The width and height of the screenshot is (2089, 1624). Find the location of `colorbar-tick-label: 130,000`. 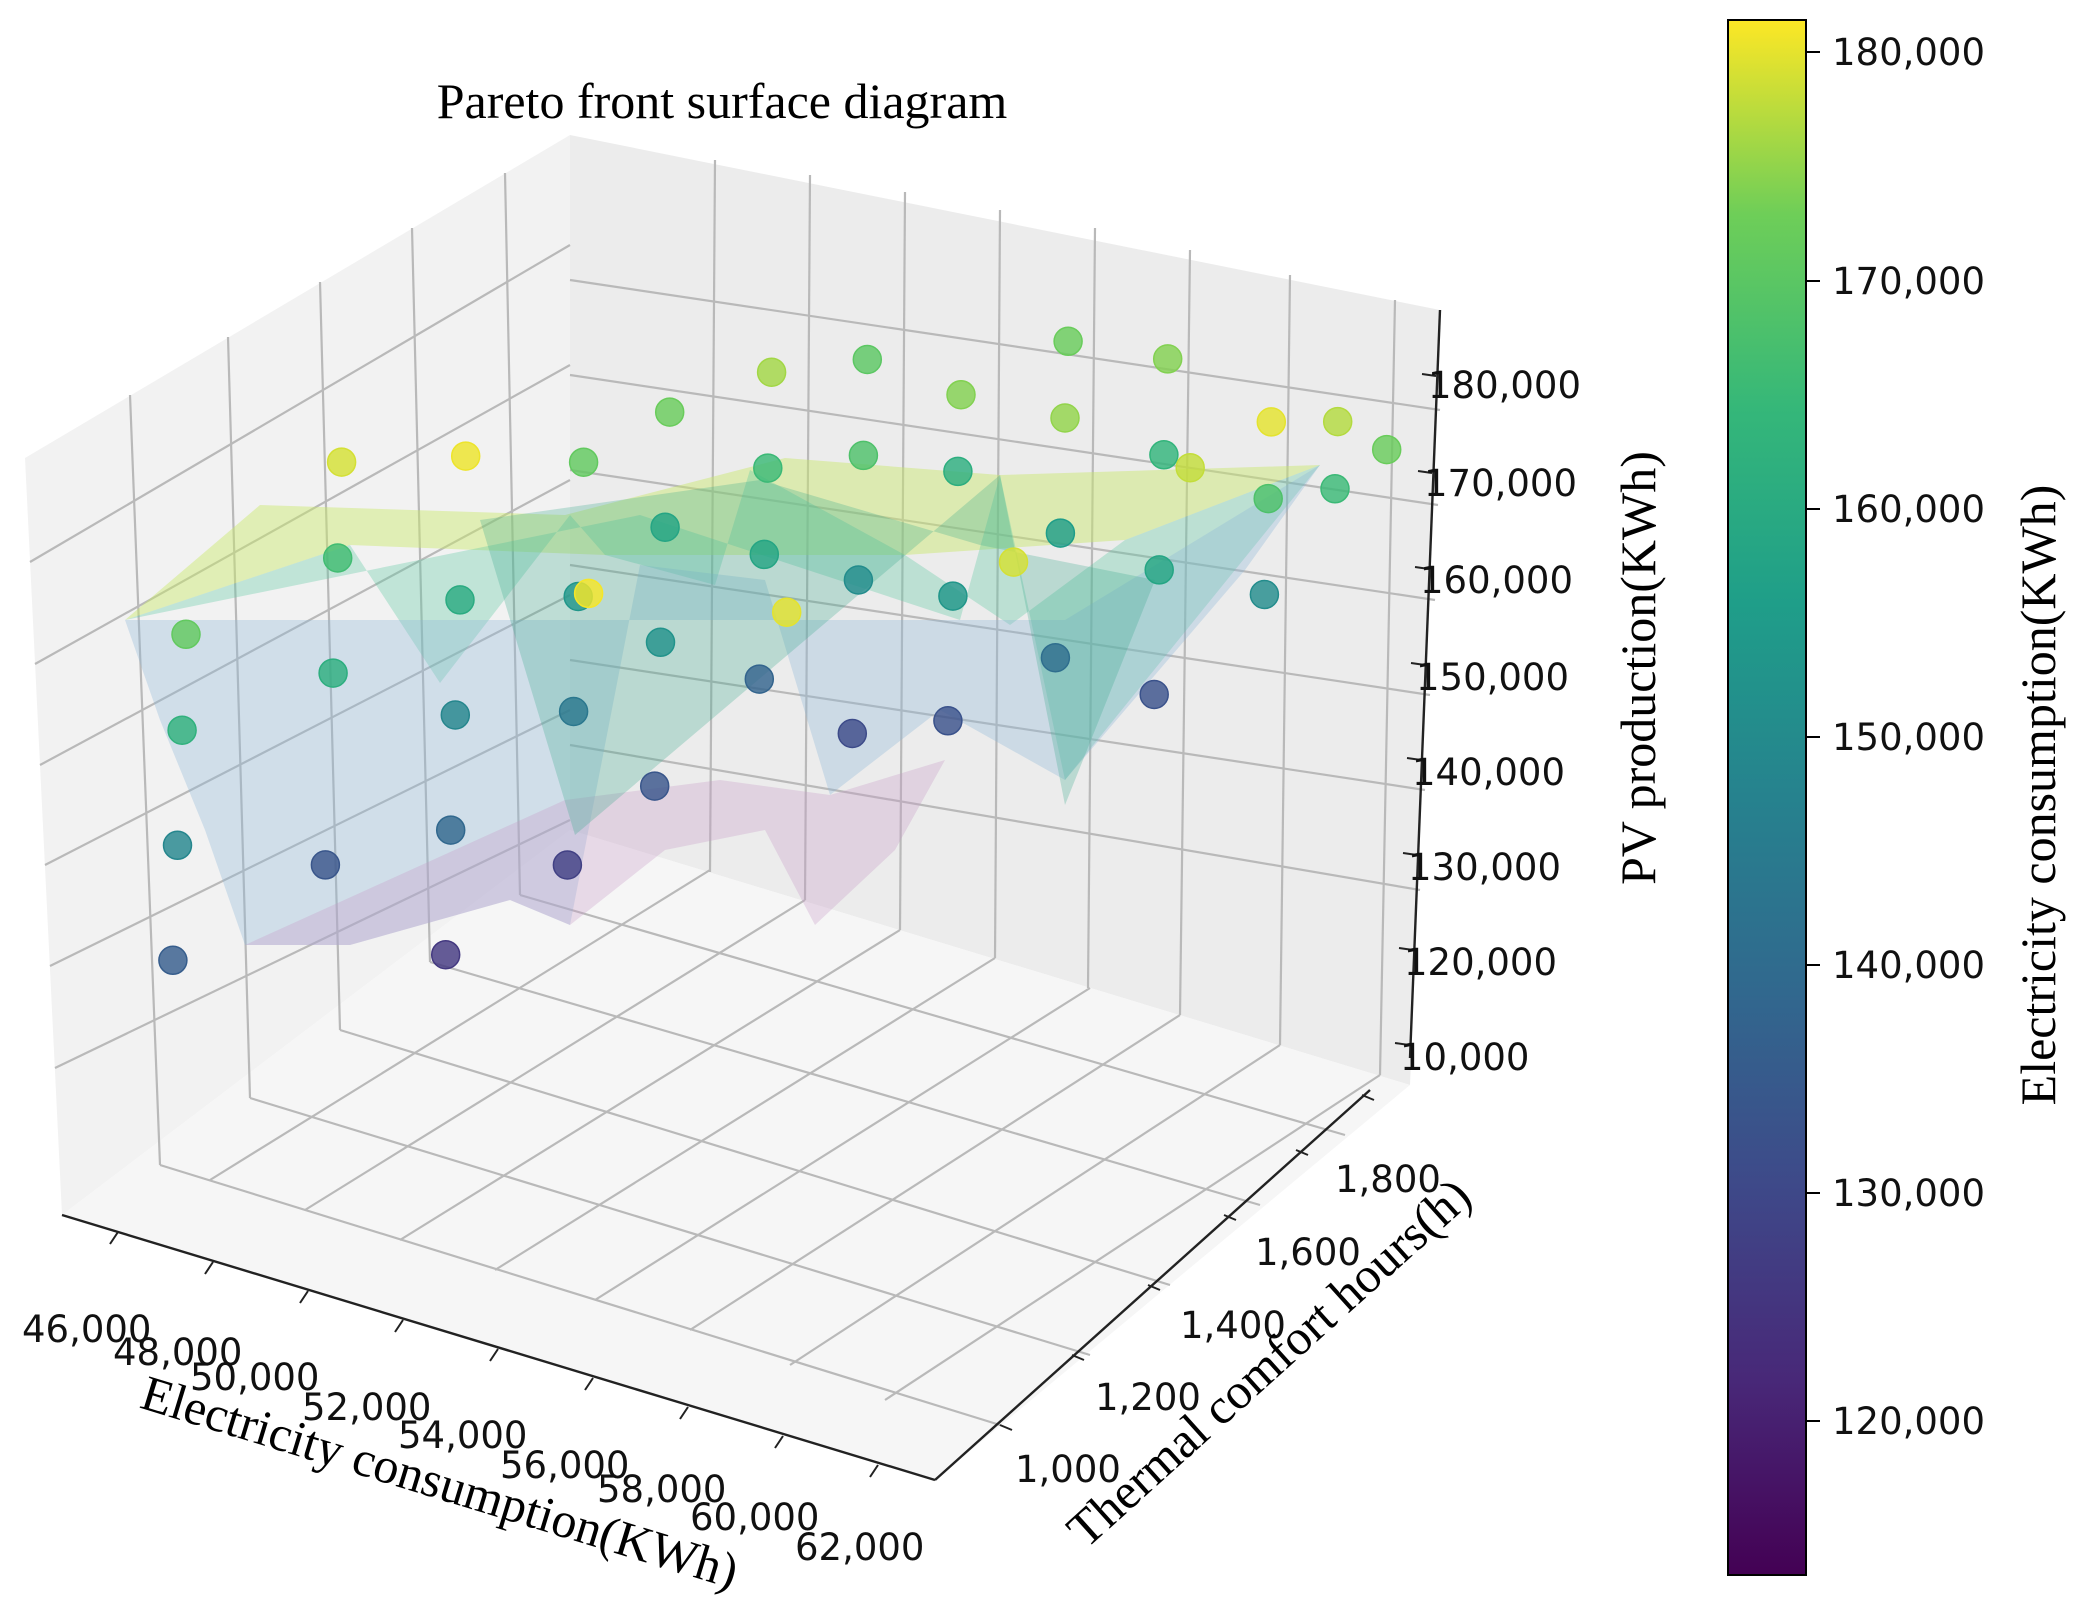

colorbar-tick-label: 130,000 is located at coordinates (1908, 1193).